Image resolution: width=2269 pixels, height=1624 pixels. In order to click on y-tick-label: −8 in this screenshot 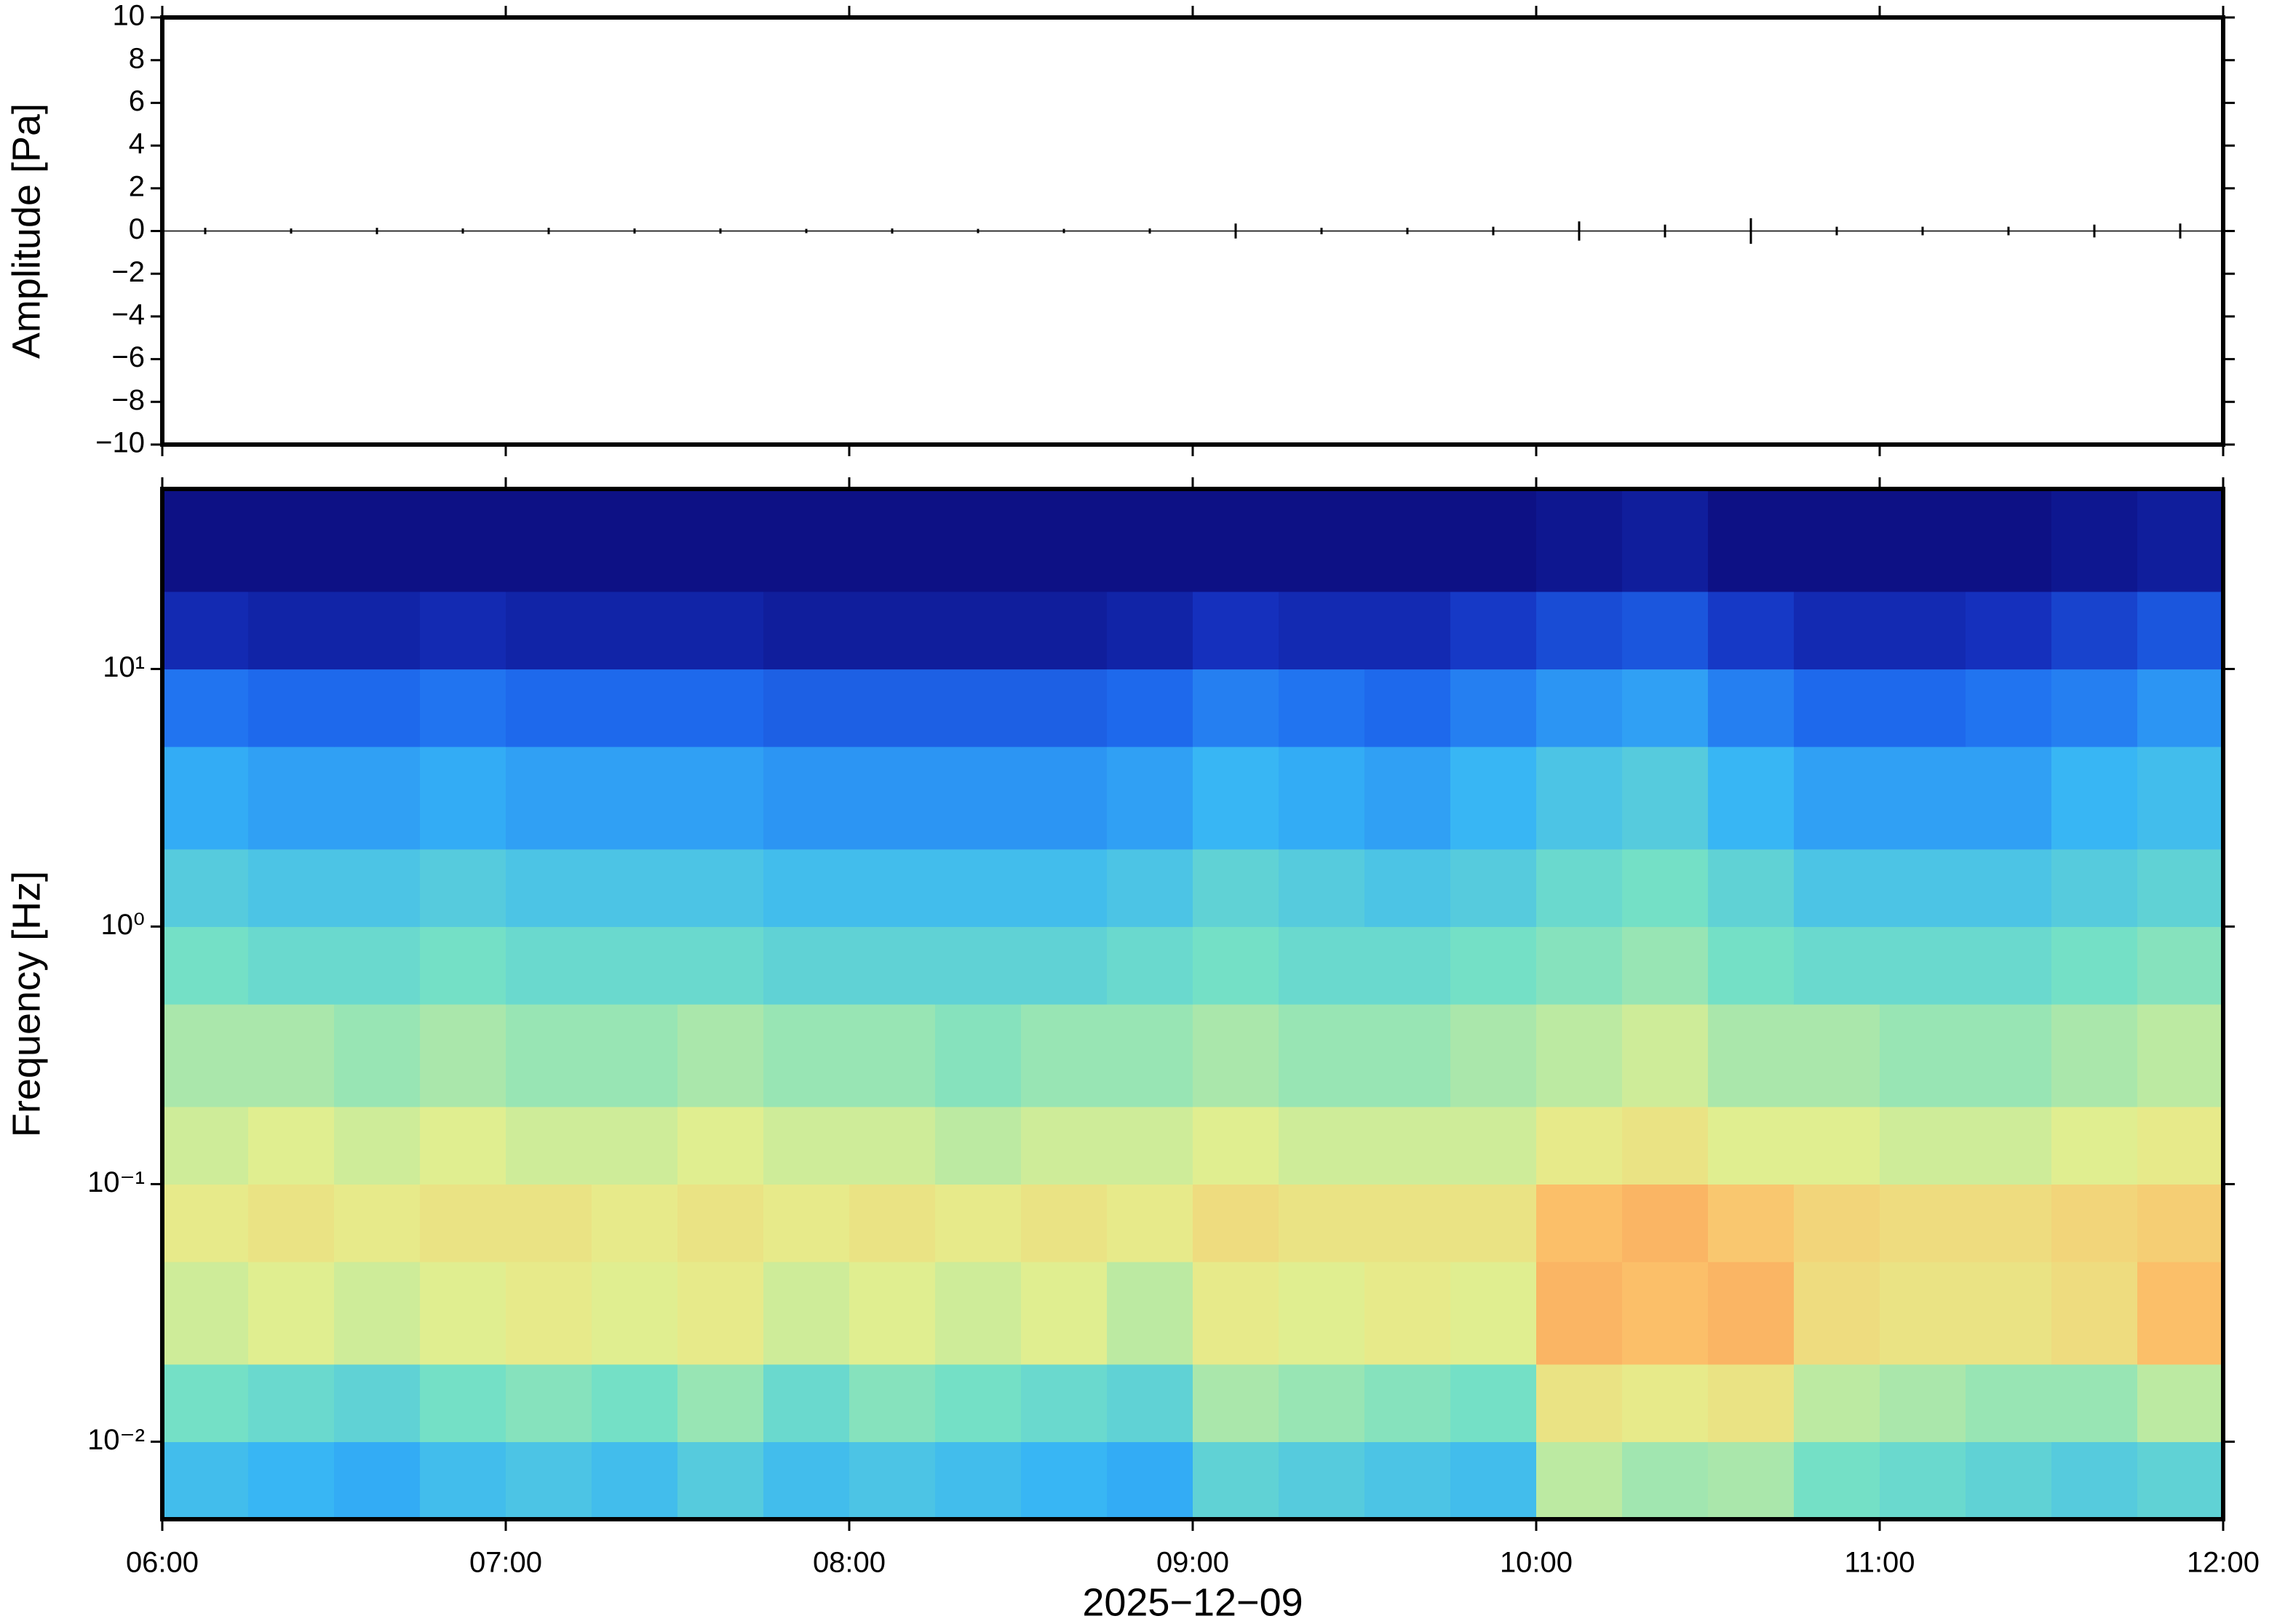, I will do `click(128, 400)`.